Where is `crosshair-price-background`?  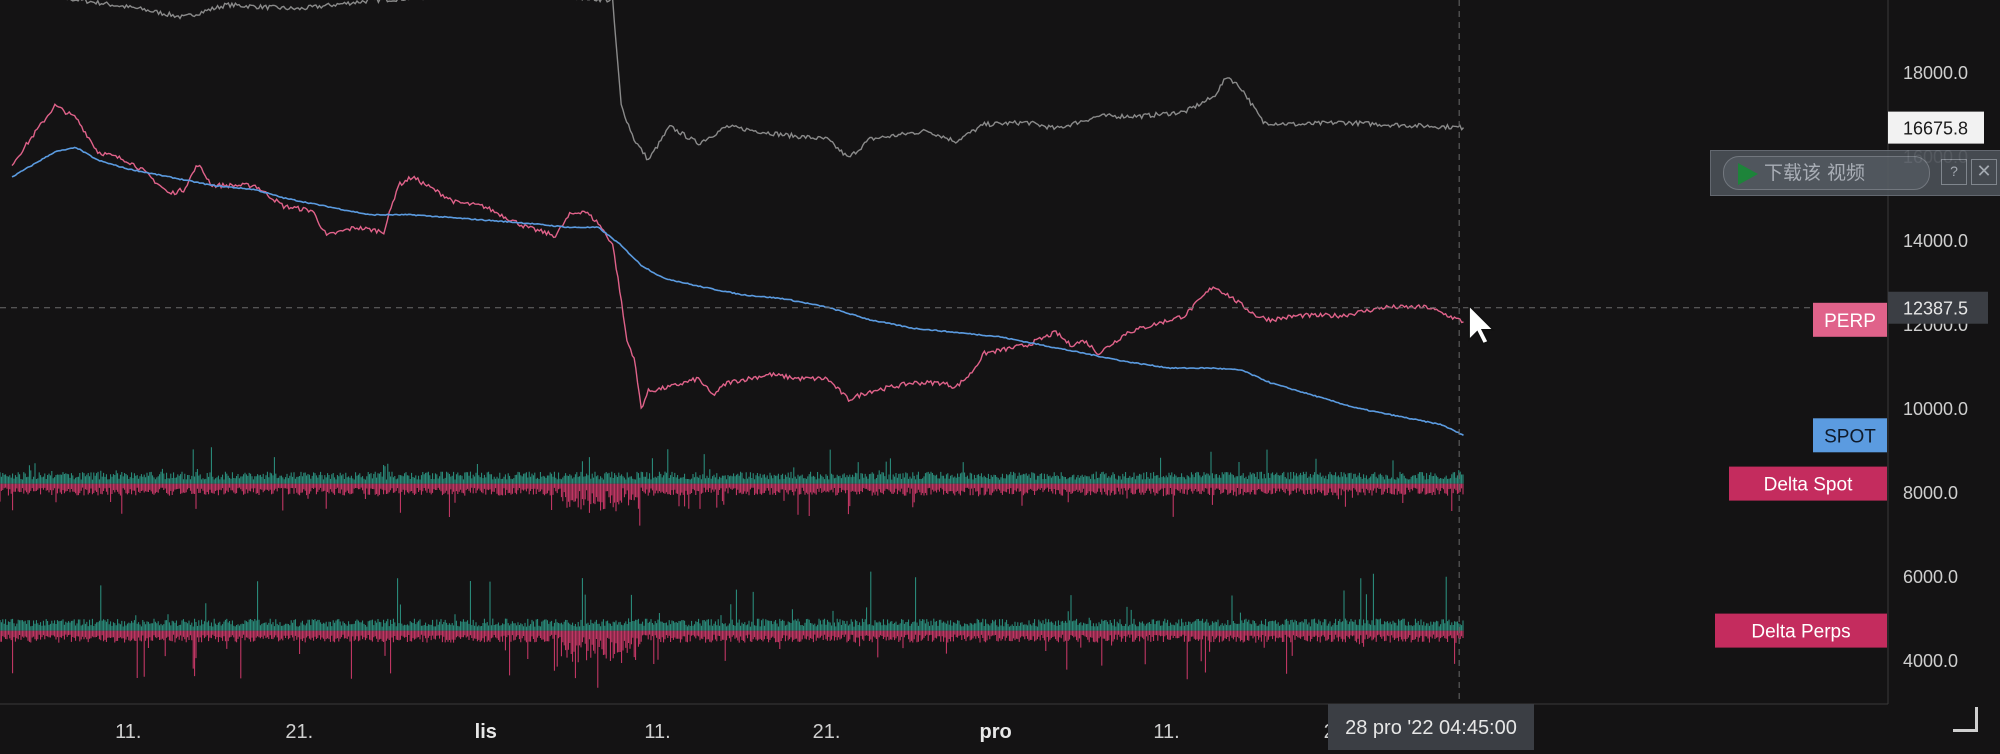
crosshair-price-background is located at coordinates (1938, 307).